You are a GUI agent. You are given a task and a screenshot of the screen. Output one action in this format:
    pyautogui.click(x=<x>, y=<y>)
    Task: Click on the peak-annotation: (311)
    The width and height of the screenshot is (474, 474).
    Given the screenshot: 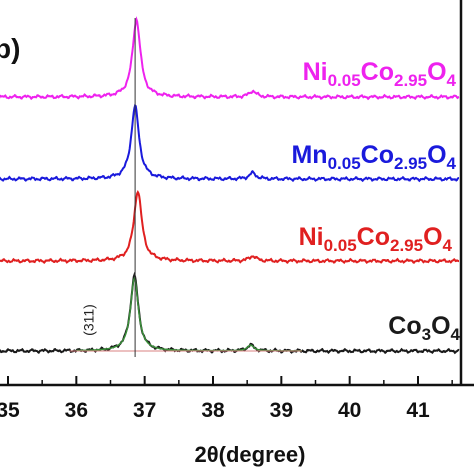 What is the action you would take?
    pyautogui.click(x=88, y=320)
    